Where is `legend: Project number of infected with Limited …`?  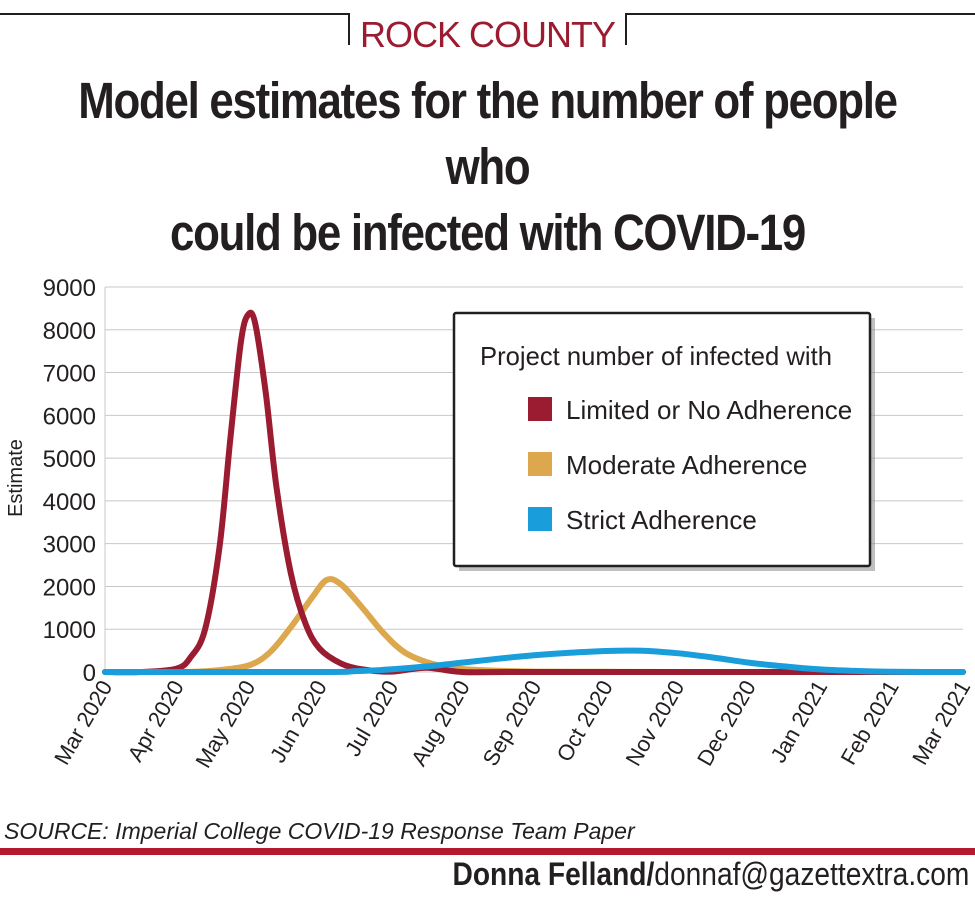 legend: Project number of infected with Limited … is located at coordinates (663, 441).